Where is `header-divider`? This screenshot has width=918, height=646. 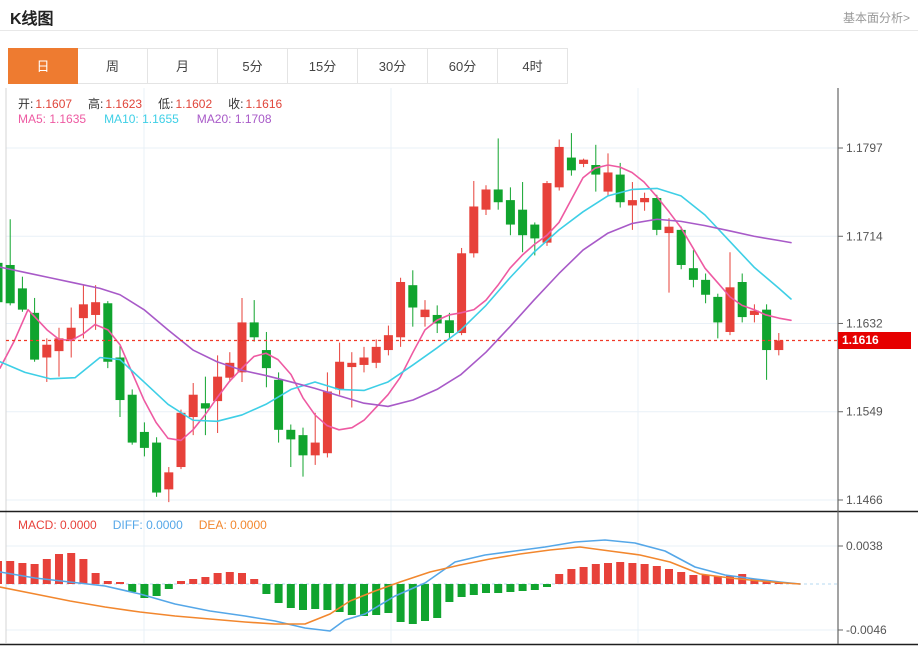
header-divider is located at coordinates (459, 30).